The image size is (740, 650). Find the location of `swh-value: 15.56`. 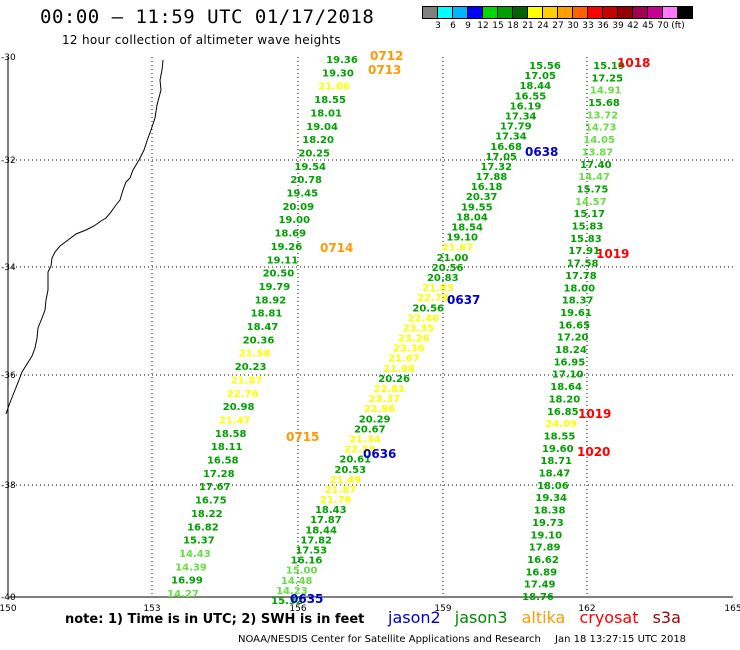

swh-value: 15.56 is located at coordinates (545, 66).